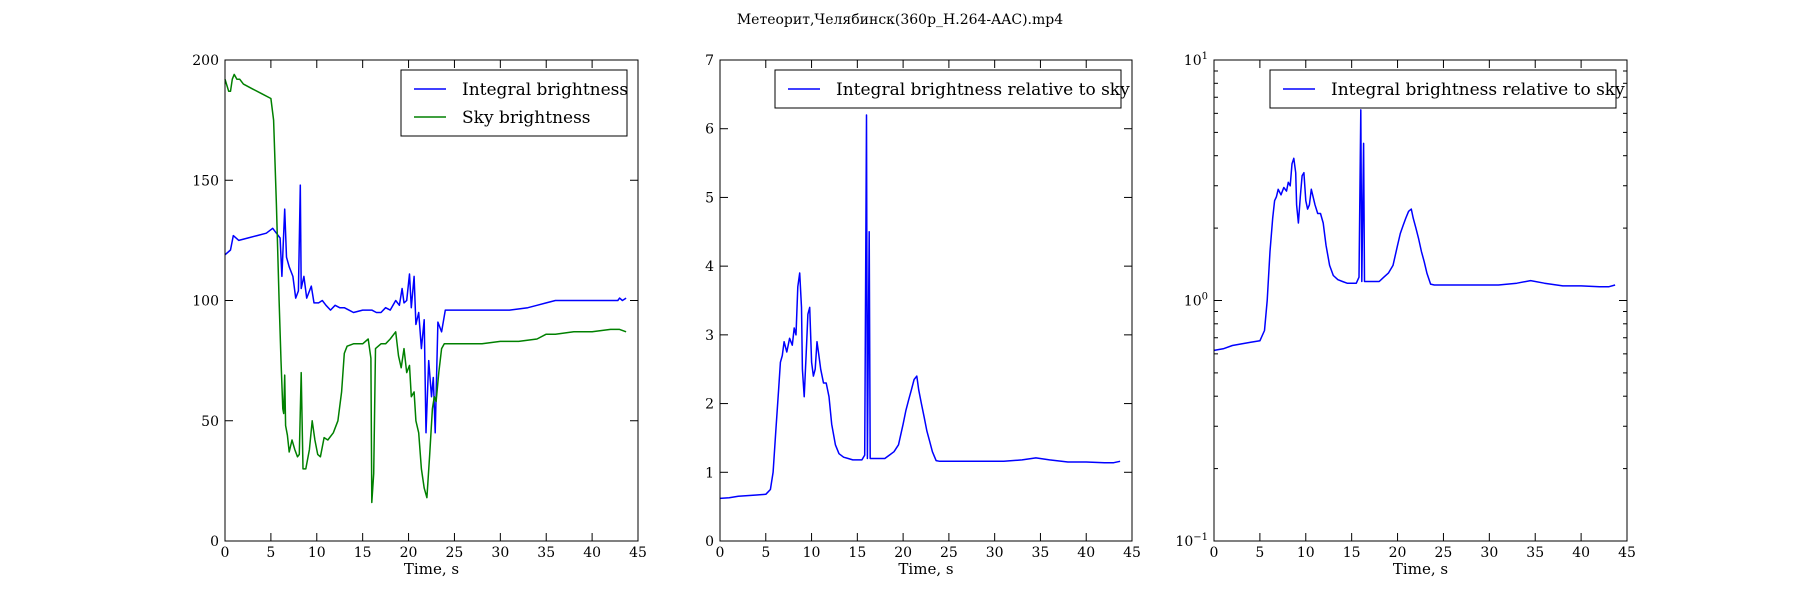 The image size is (1800, 600). I want to click on y-tick-label: 10−1, so click(1191, 541).